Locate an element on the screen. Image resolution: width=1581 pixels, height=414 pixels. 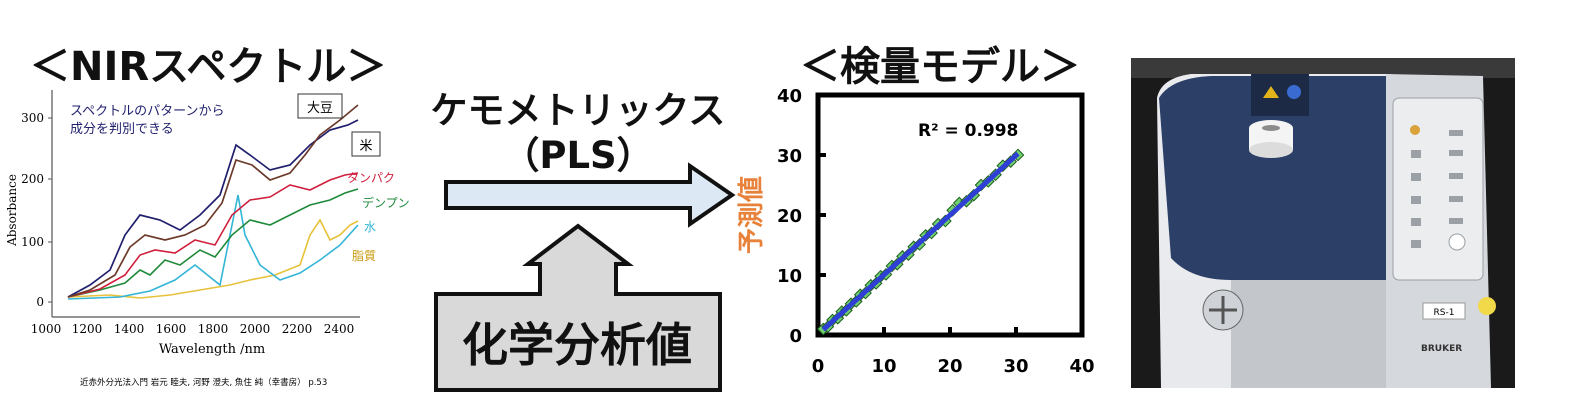
nir-ytick: 200 is located at coordinates (32, 179).